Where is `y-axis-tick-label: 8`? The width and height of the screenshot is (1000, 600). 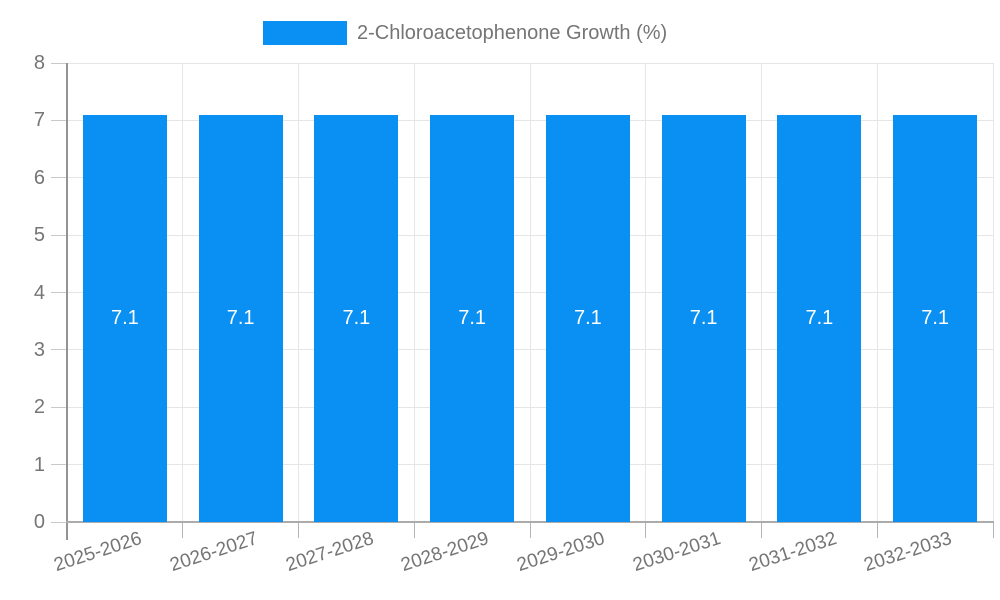
y-axis-tick-label: 8 is located at coordinates (39, 63).